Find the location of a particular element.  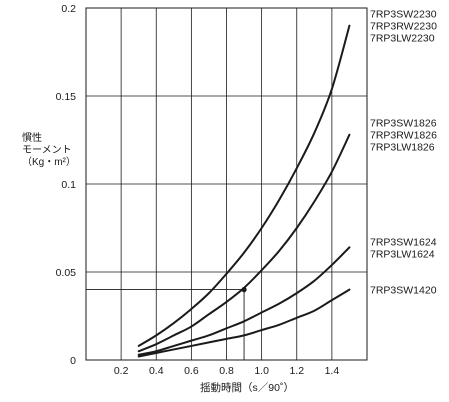

series-label-1: 7RP3SW1826 7RP3RW1826 7RP3LW1826 is located at coordinates (403, 136).